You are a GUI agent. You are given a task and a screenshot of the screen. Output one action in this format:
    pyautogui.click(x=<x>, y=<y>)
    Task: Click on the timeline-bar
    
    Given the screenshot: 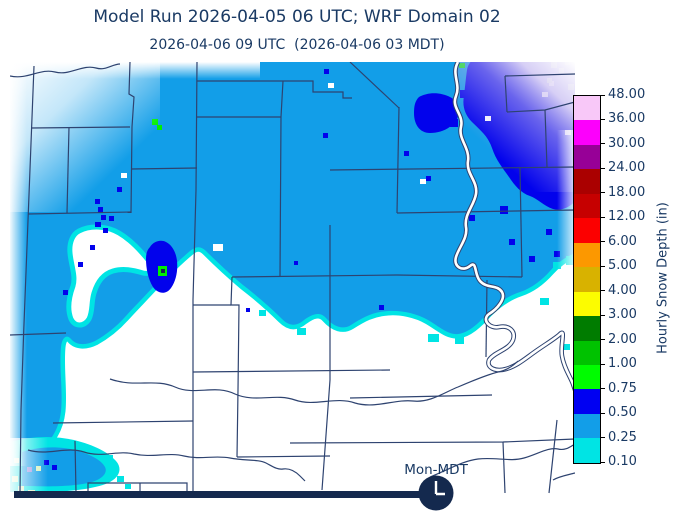 What is the action you would take?
    pyautogui.click(x=217, y=494)
    